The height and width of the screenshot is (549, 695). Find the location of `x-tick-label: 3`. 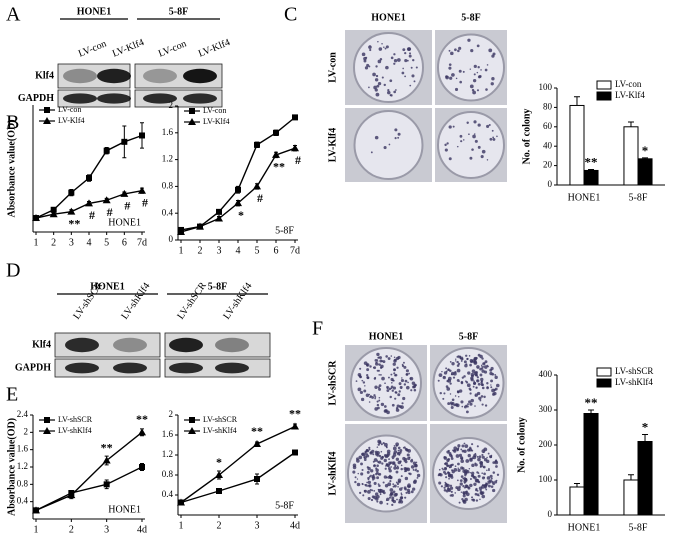

x-tick-label: 3 is located at coordinates (71, 242).